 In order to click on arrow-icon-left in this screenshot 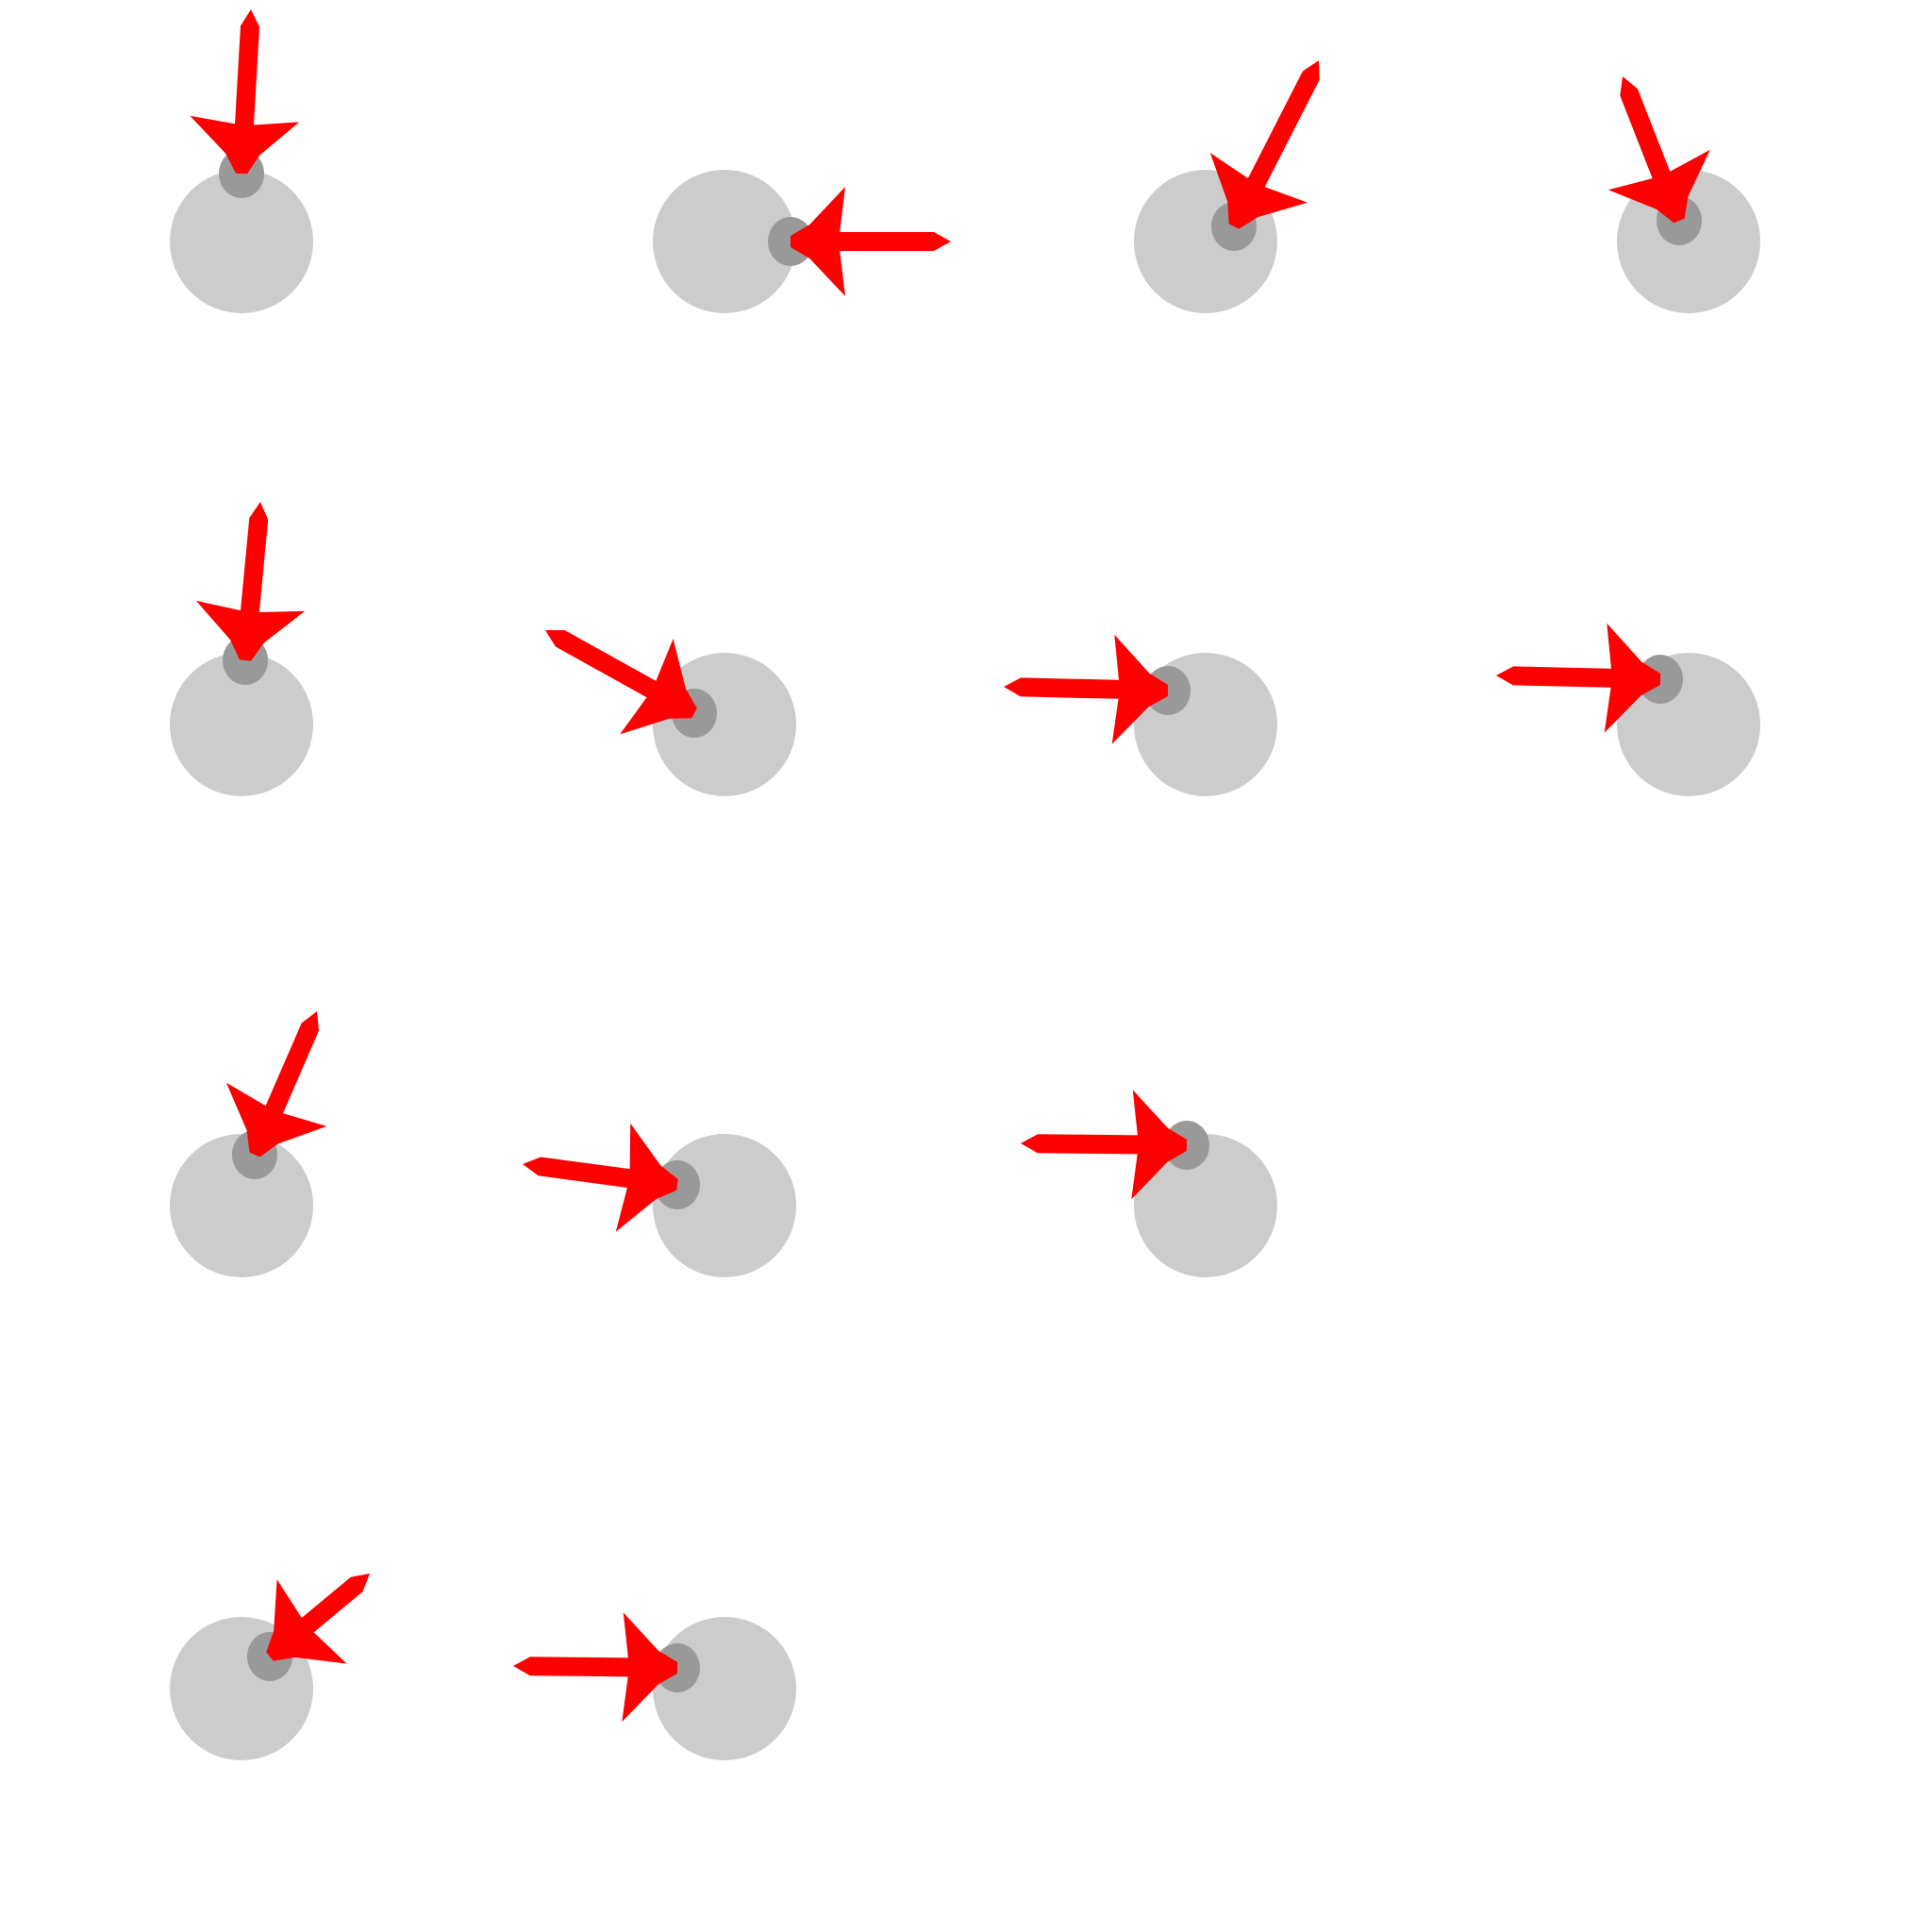, I will do `click(871, 241)`.